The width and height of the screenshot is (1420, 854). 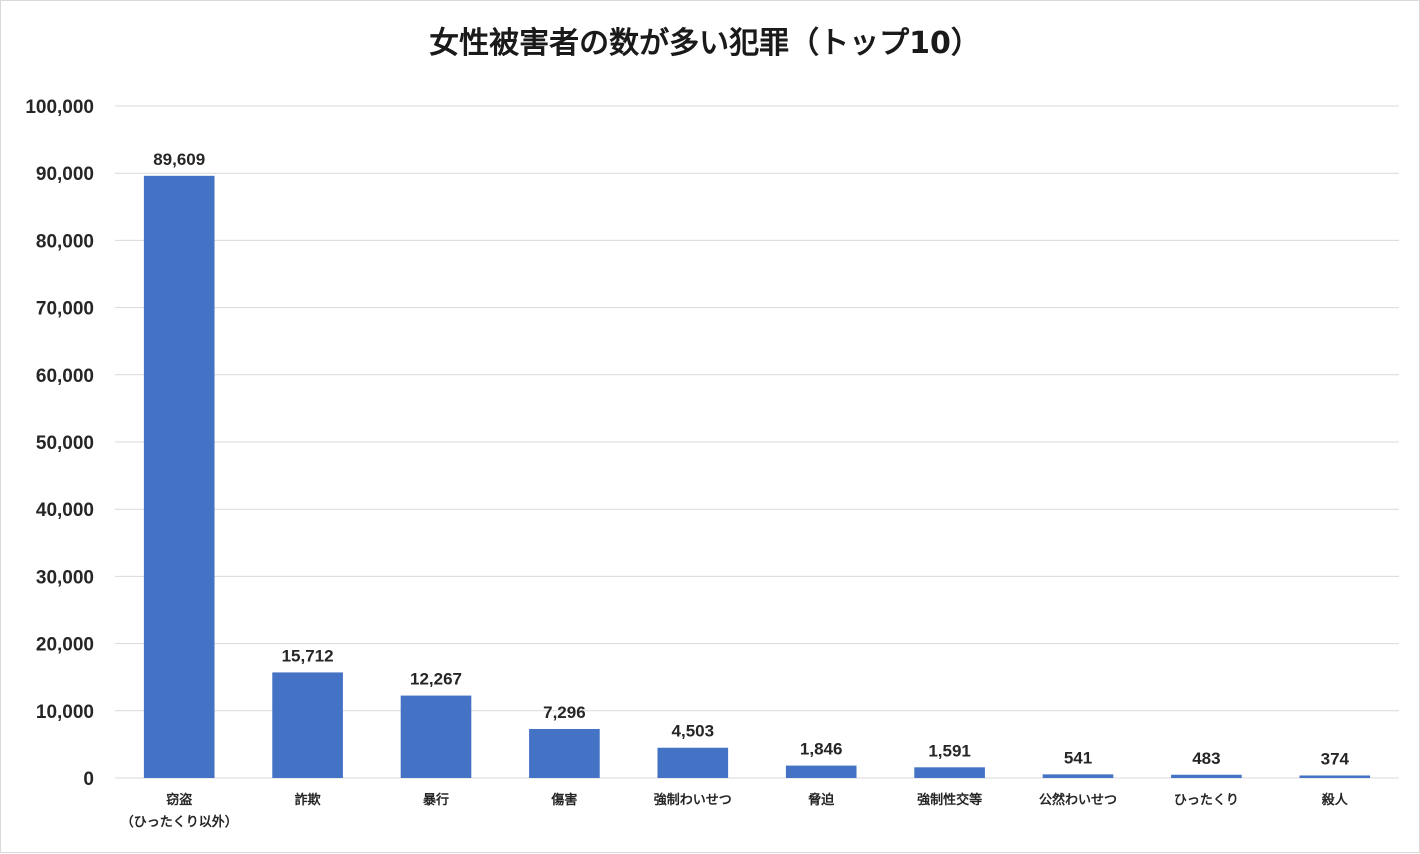 I want to click on data-label: 4,503, so click(x=693, y=731).